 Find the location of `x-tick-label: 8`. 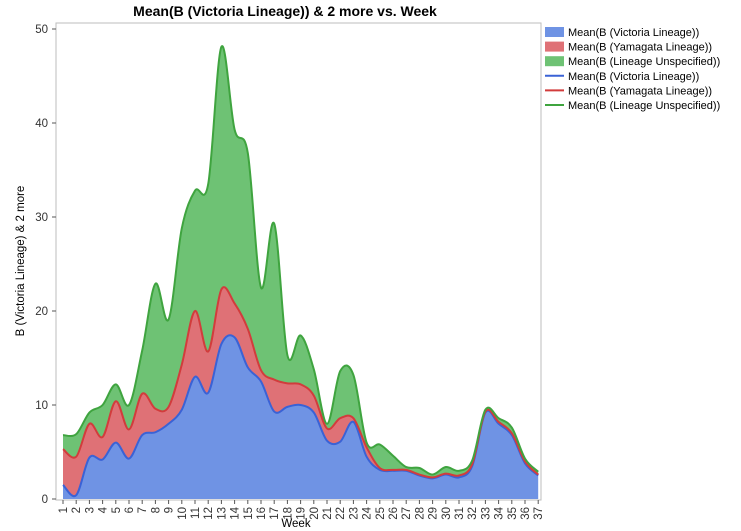

x-tick-label: 8 is located at coordinates (156, 510).